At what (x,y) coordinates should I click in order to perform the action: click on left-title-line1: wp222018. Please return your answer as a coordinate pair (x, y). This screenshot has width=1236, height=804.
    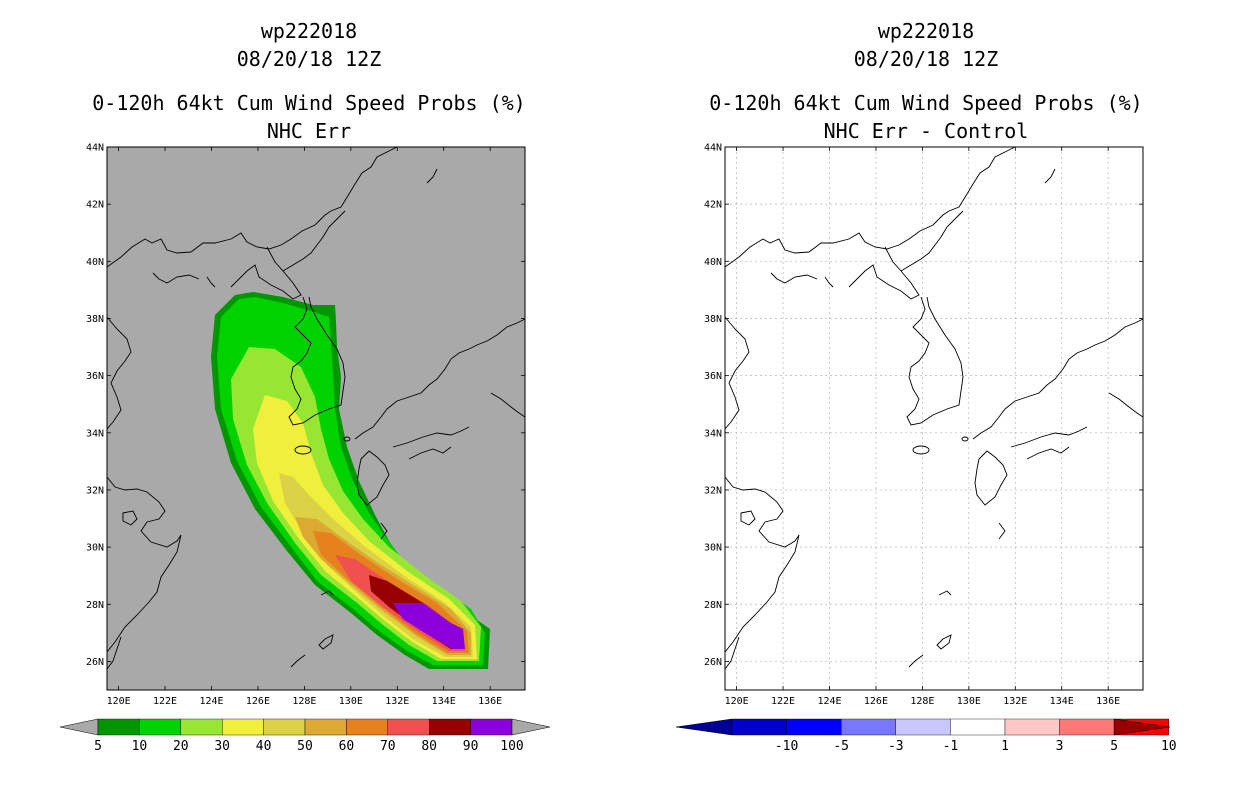
    Looking at the image, I should click on (309, 31).